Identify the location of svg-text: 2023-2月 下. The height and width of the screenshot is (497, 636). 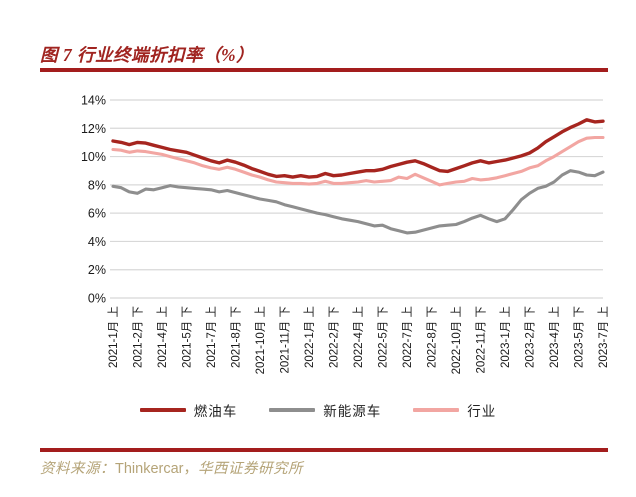
(531, 337).